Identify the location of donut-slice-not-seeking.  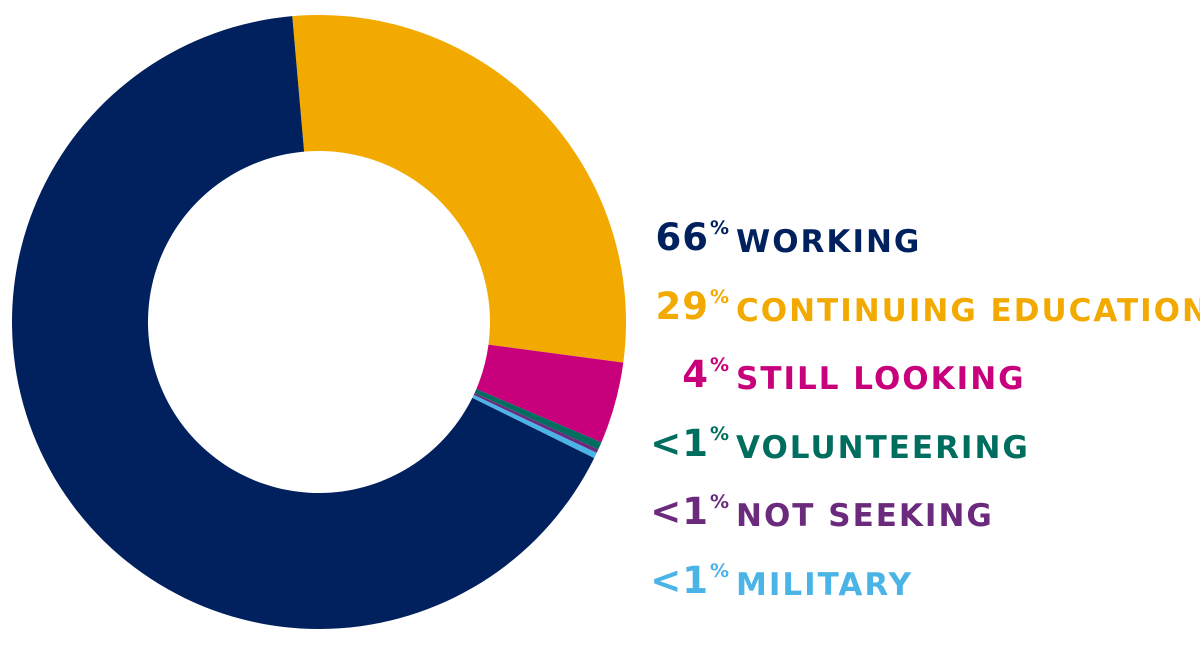
(536, 422).